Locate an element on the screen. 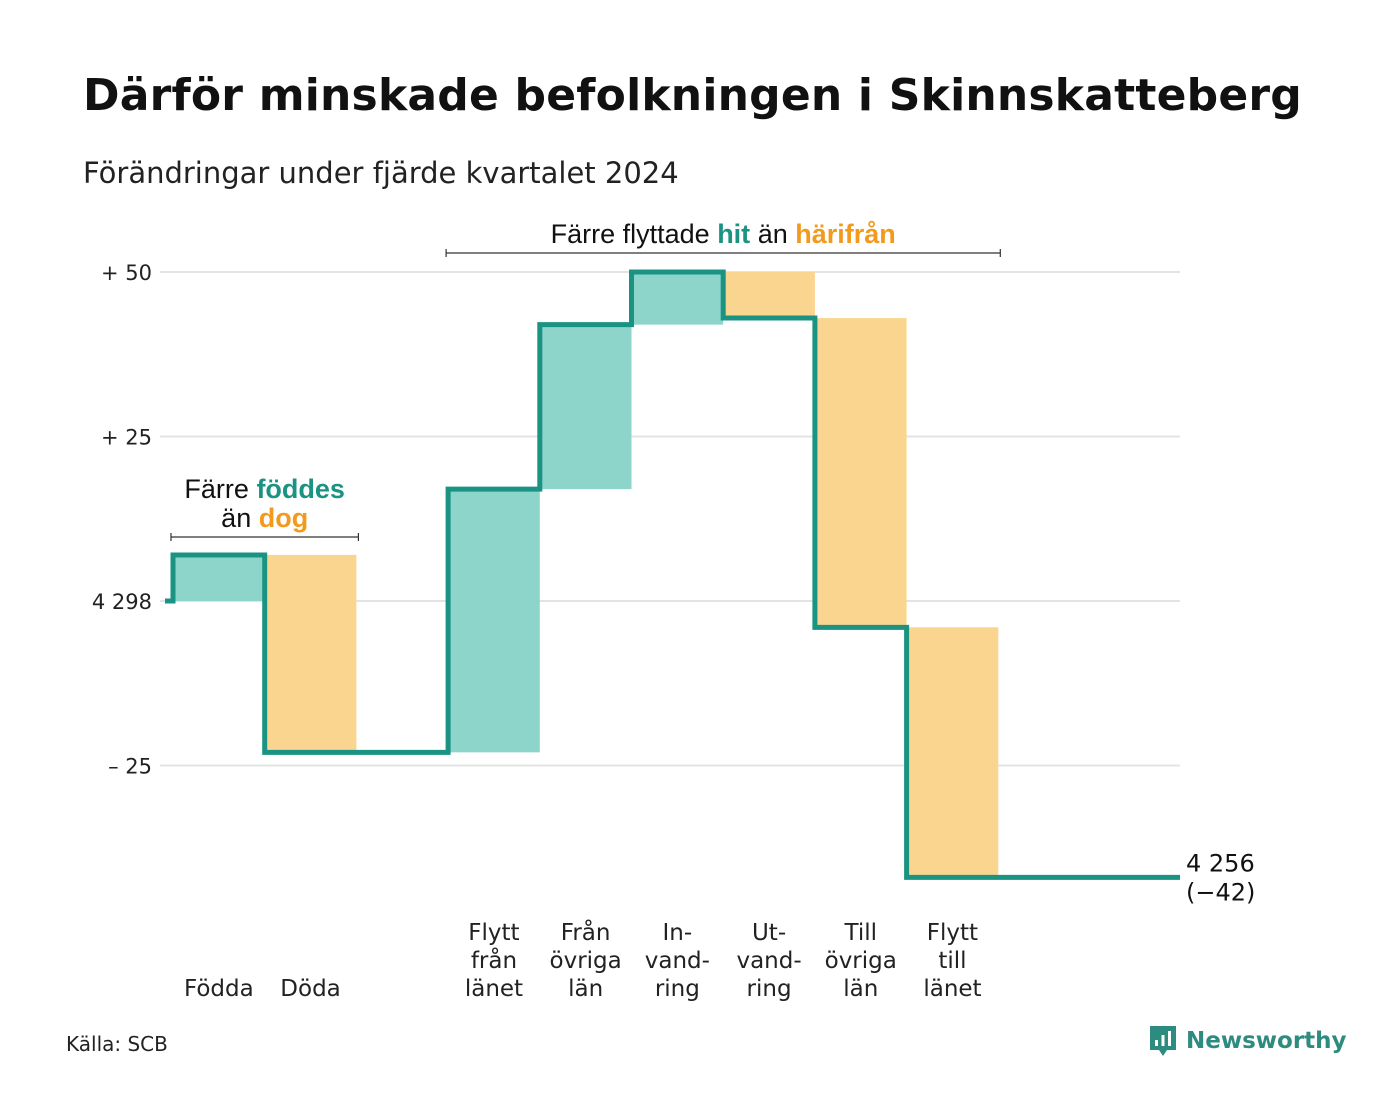  annotation-text: Färre flyttade hit än härifrån is located at coordinates (723, 234).